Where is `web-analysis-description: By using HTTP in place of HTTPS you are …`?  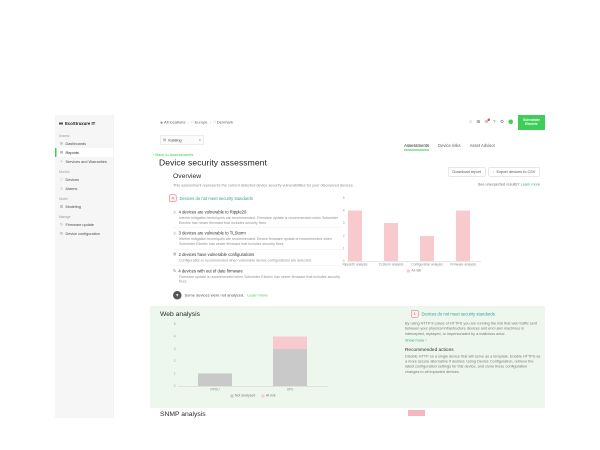
web-analysis-description: By using HTTP in place of HTTPS you are … is located at coordinates (471, 328).